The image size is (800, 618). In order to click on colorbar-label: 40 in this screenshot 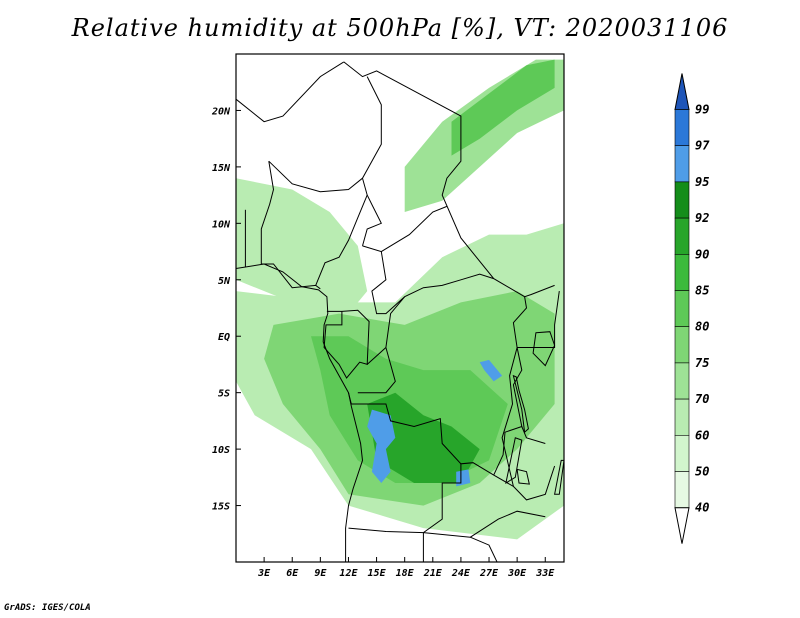, I will do `click(702, 508)`.